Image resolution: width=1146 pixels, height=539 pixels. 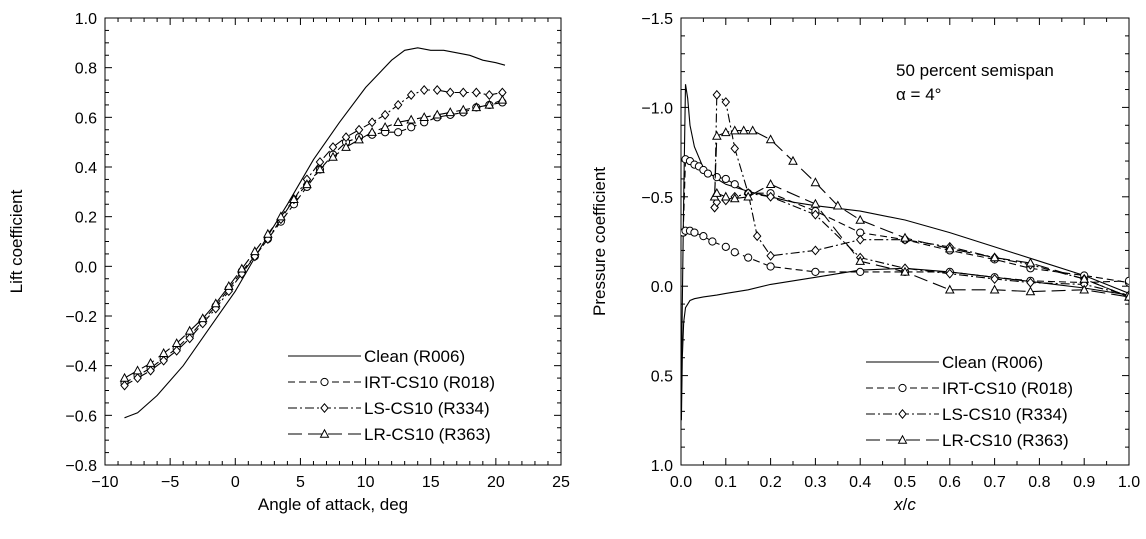 I want to click on y-tick-label: −0.2, so click(x=81, y=317).